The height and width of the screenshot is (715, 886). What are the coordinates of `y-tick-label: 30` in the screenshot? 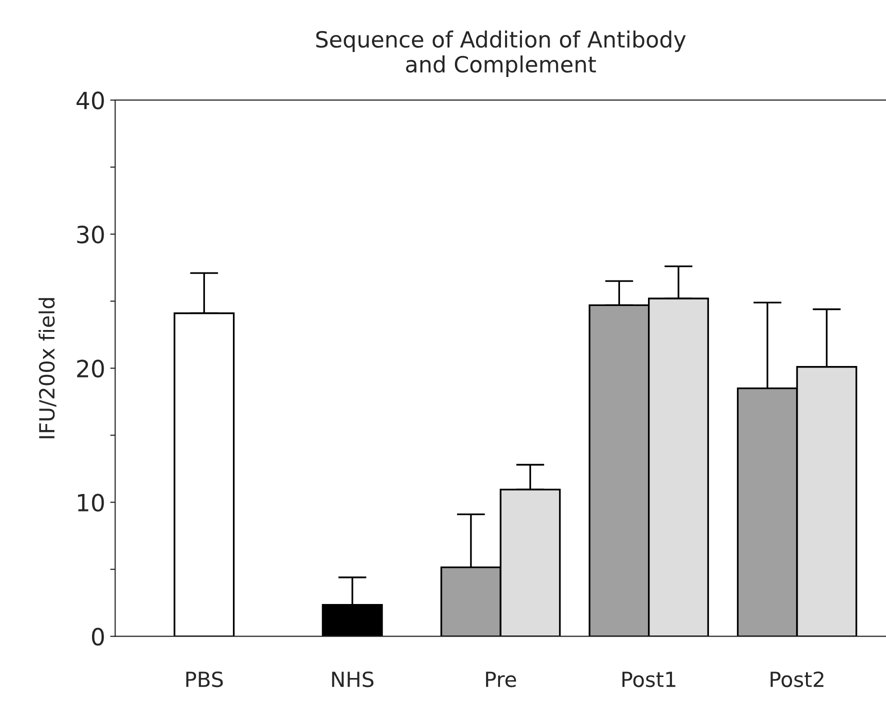 It's located at (90, 235).